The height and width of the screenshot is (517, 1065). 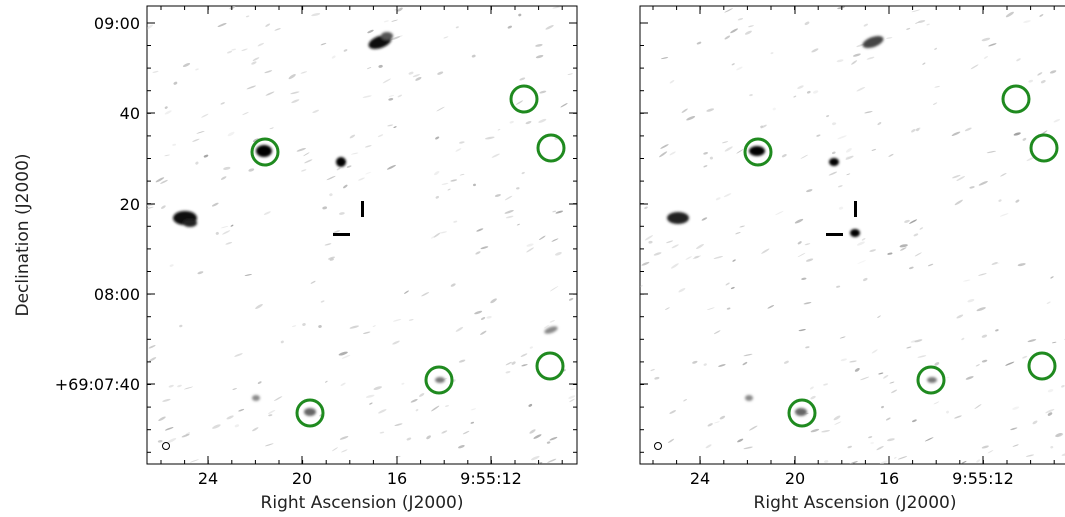 What do you see at coordinates (678, 218) in the screenshot?
I see `source-c` at bounding box center [678, 218].